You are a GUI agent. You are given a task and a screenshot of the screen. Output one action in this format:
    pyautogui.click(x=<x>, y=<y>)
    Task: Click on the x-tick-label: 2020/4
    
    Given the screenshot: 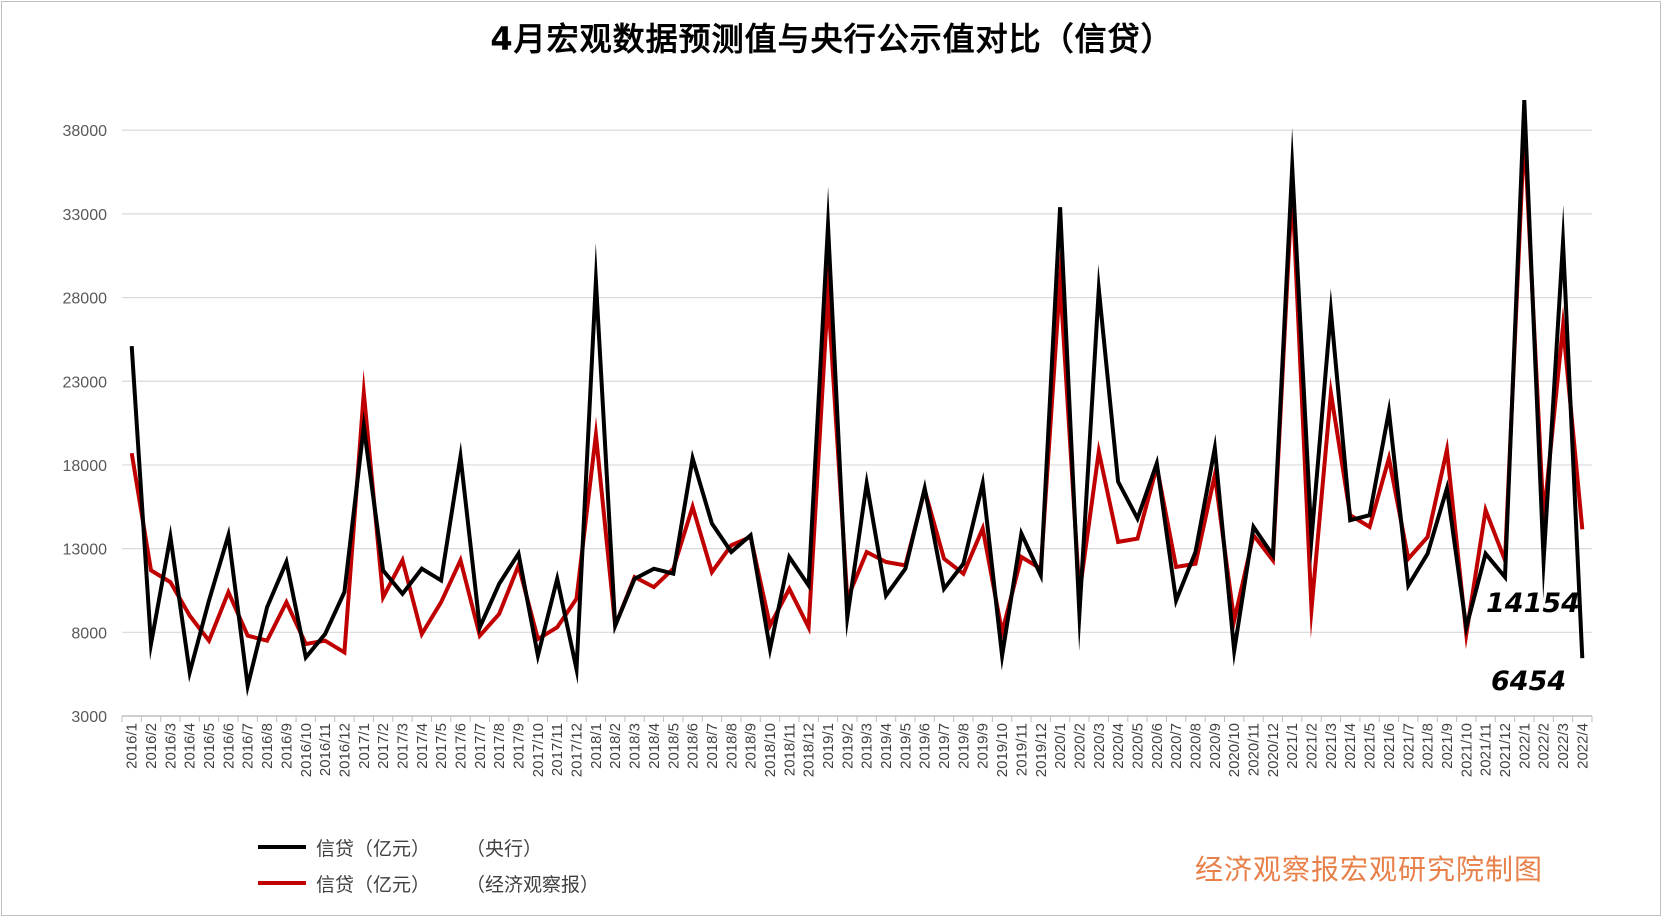 What is the action you would take?
    pyautogui.click(x=1118, y=746)
    